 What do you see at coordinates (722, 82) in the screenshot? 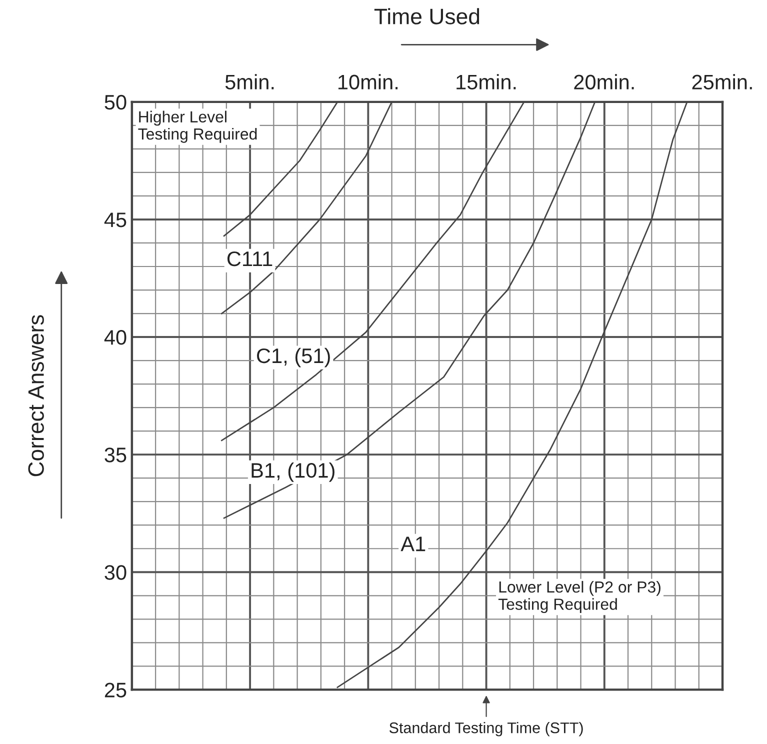
I see `x-tick-label: 25min.` at bounding box center [722, 82].